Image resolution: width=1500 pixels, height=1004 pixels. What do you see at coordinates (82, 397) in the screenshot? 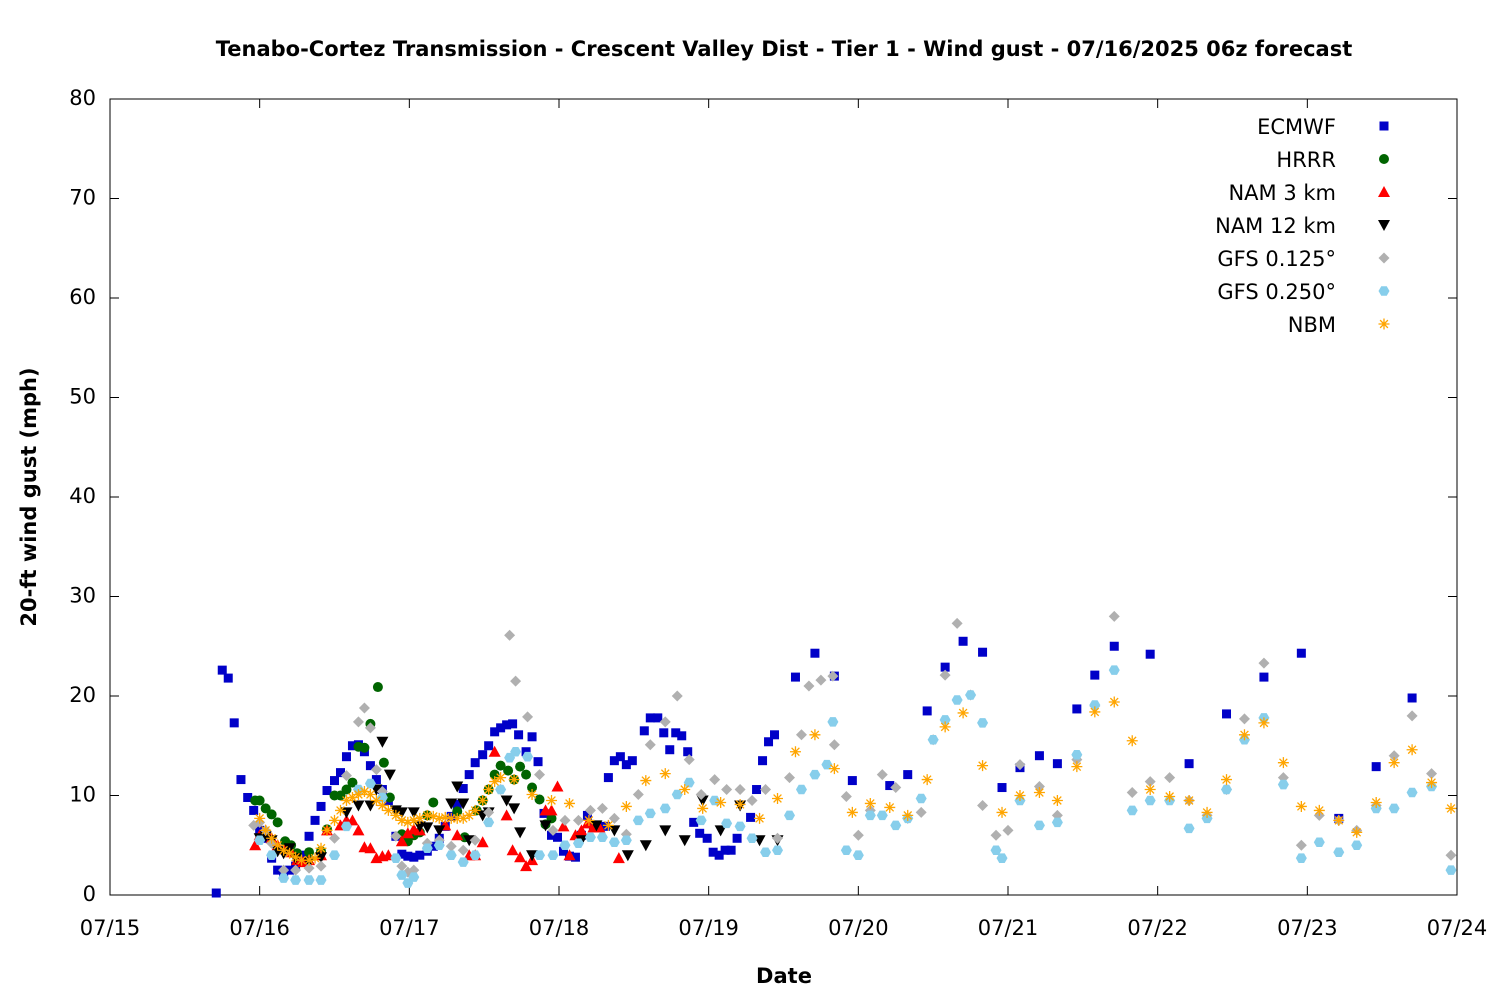
I see `y-tick-label: 50` at bounding box center [82, 397].